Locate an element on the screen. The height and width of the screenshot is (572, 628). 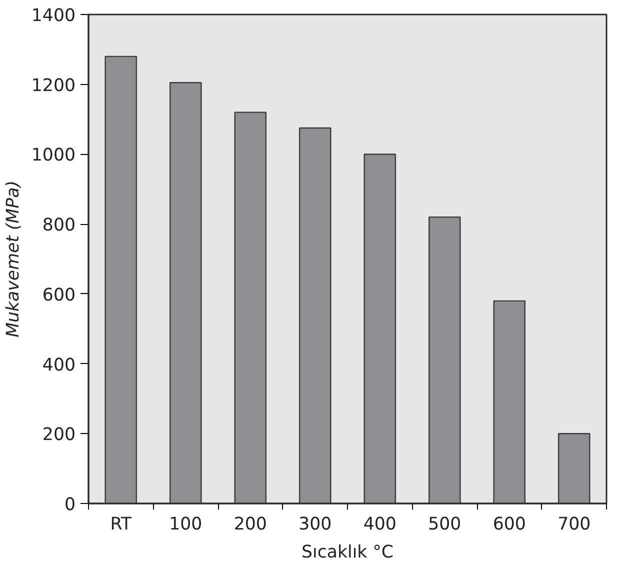
x-tick-label: 700 is located at coordinates (574, 524).